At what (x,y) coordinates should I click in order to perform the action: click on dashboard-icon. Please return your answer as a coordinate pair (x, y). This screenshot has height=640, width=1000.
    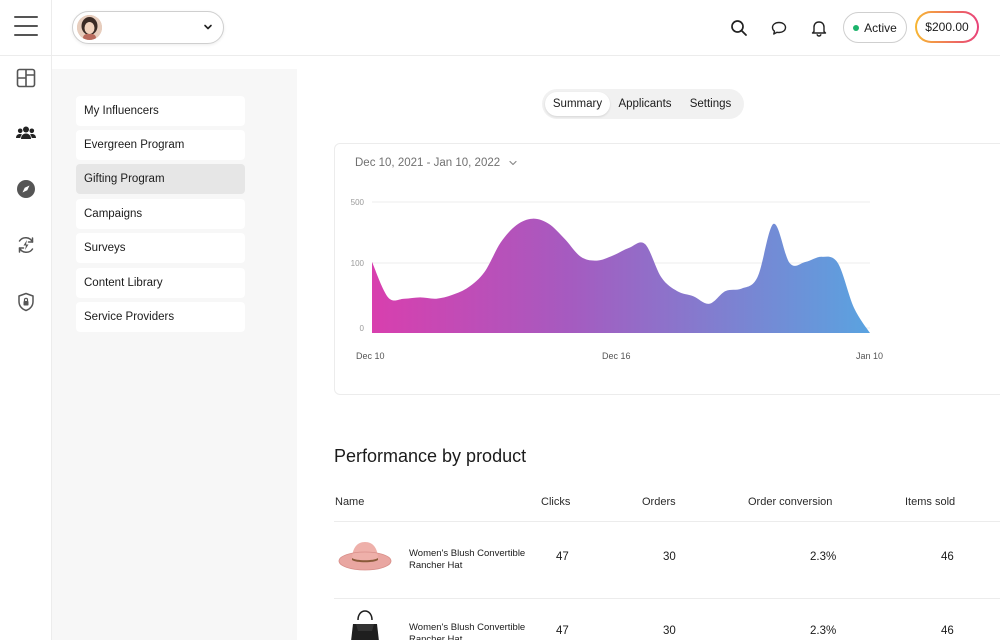
    Looking at the image, I should click on (26, 78).